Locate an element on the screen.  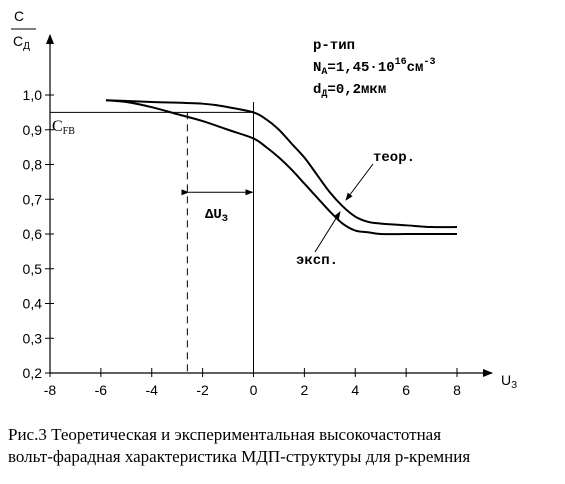
y-ticks: 0,2 0,3 0,4 0,5 0,6 0,7 0,8 0,9 1,0 is located at coordinates (38, 234).